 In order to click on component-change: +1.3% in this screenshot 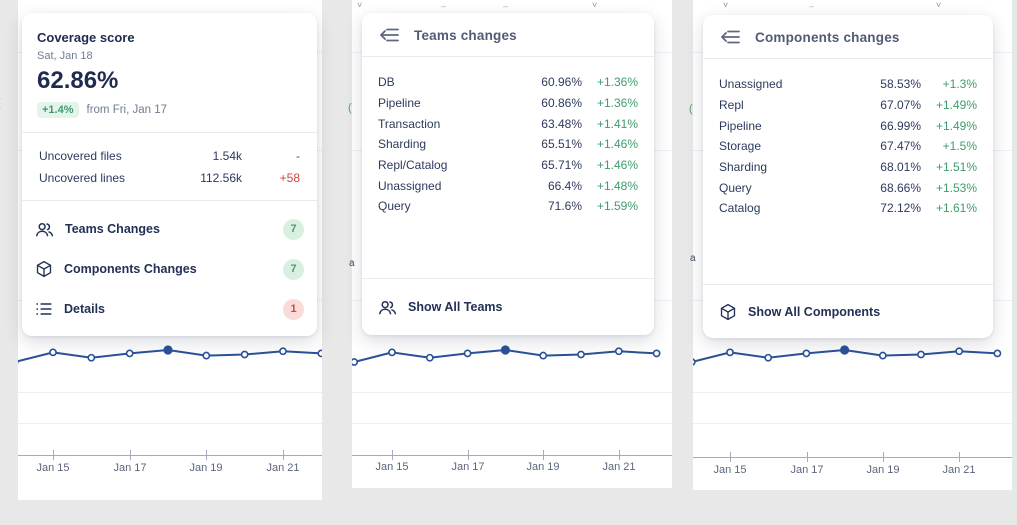, I will do `click(959, 84)`.